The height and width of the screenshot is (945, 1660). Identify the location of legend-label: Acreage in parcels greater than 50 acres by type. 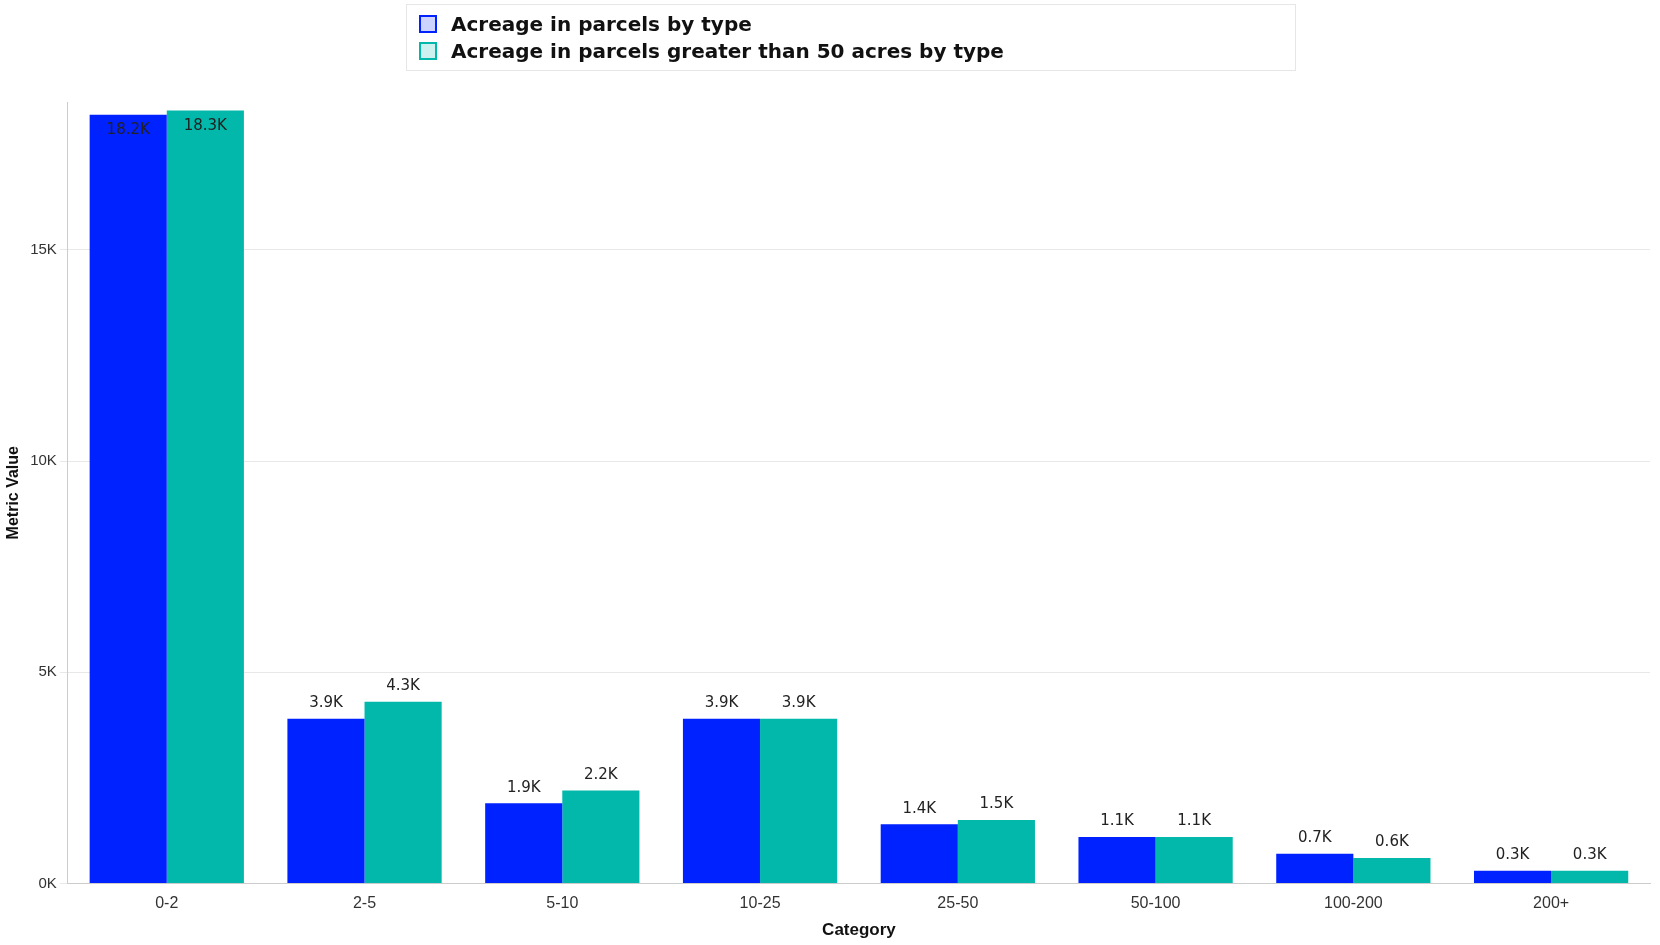
(727, 51).